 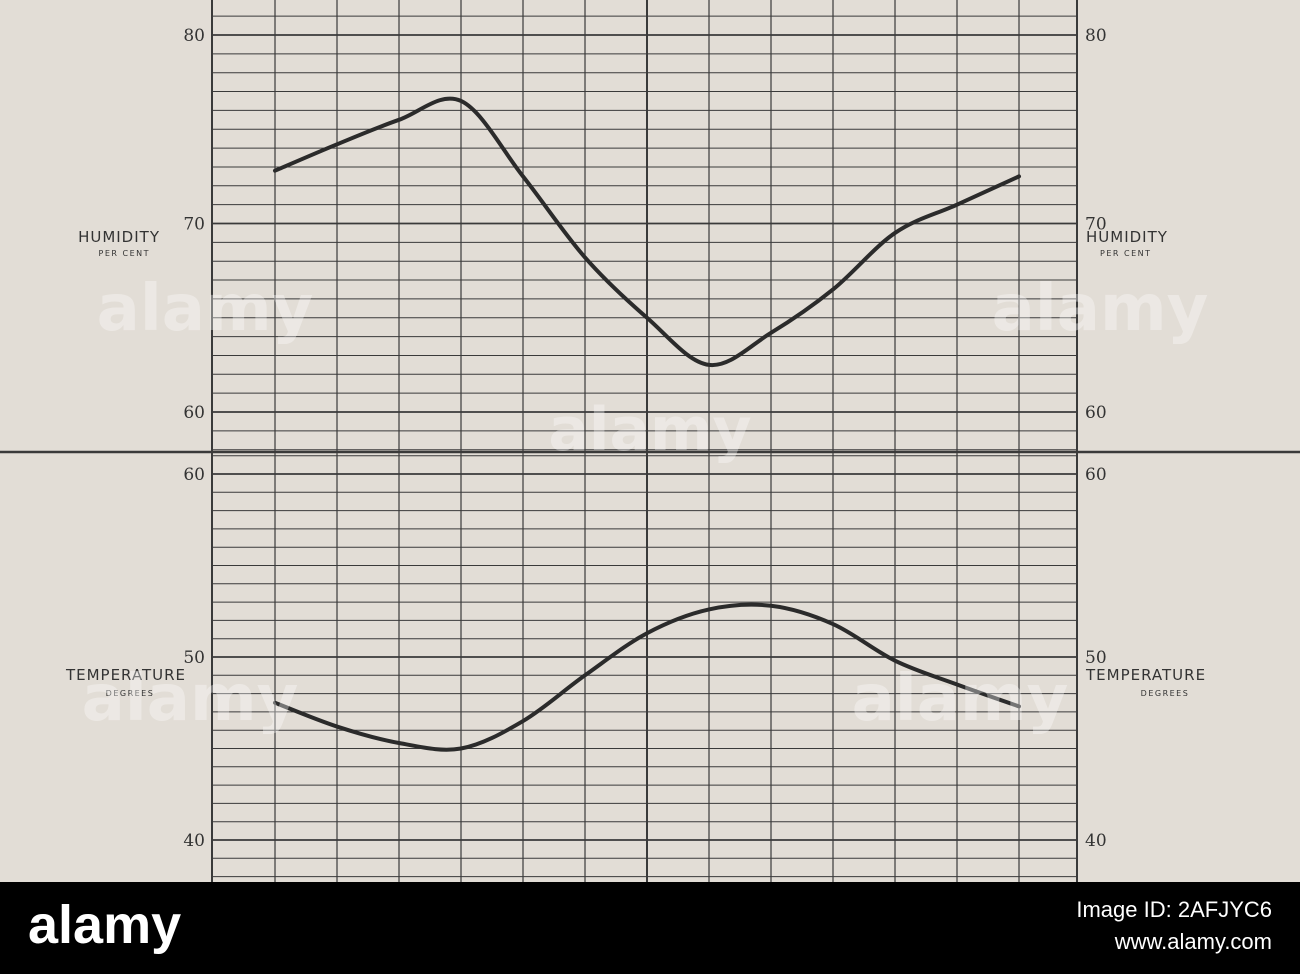 I want to click on y-tick-label-left: 80, so click(x=194, y=36).